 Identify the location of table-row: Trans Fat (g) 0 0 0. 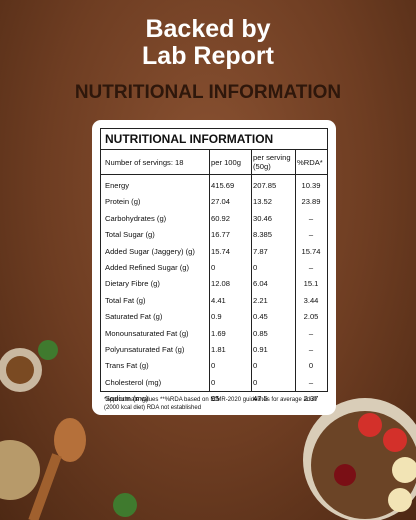
(214, 366).